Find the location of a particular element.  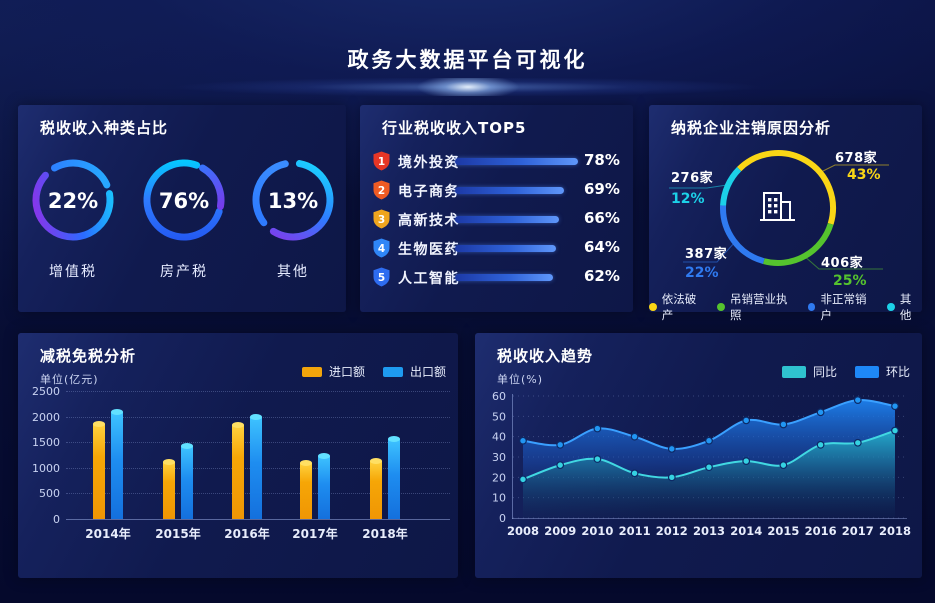

industry-top5-chart: 1 境外投资 78% 2 电子商务 69% 3 高新技术 66% 4 生物医药 64% 5 人工智能 62% is located at coordinates (496, 208).